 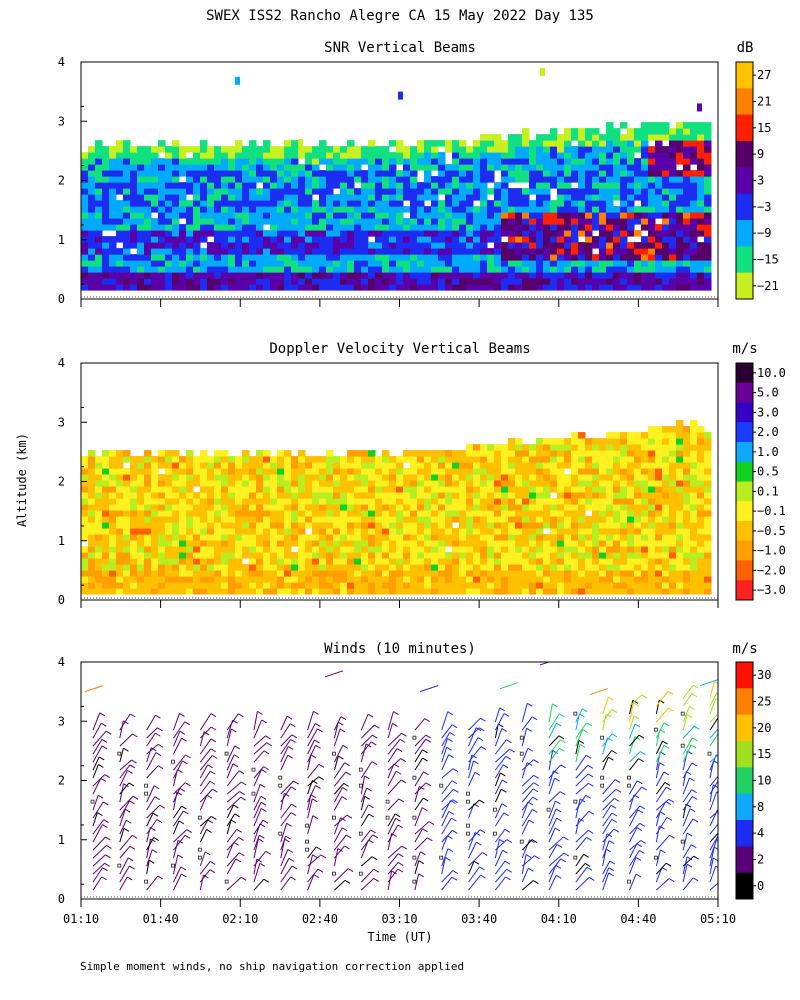 I want to click on wind-barb, so click(x=97, y=833).